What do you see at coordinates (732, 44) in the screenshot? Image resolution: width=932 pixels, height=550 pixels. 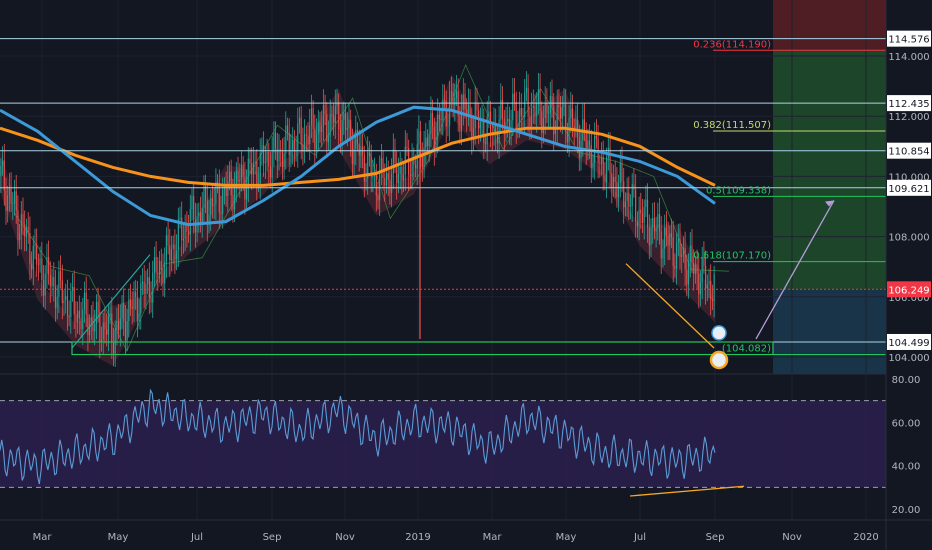 I see `fib-label: 0.236(114.190)` at bounding box center [732, 44].